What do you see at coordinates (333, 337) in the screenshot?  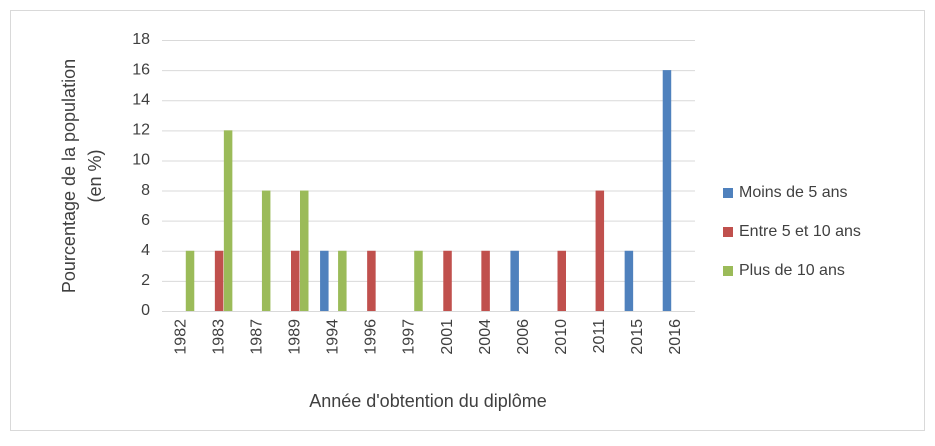 I see `x-tick-label: 1994` at bounding box center [333, 337].